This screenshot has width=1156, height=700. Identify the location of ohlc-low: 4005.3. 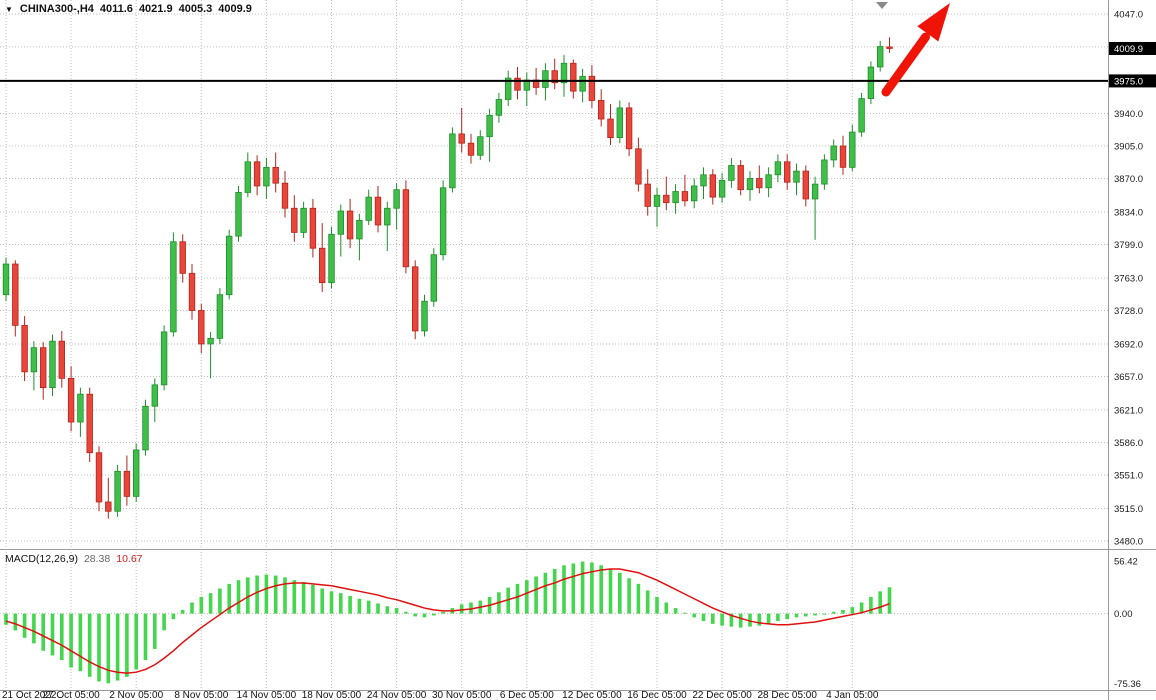
(195, 9).